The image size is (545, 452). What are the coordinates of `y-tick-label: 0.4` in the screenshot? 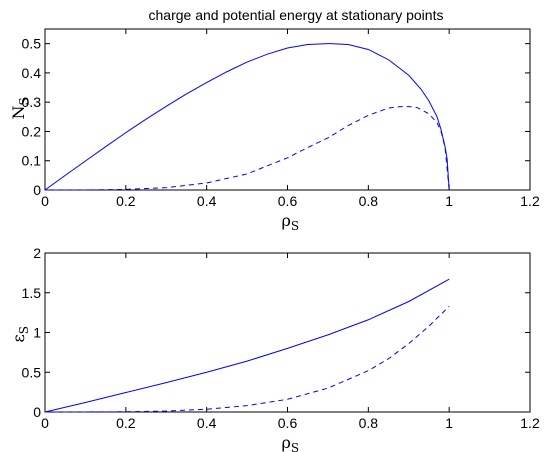 It's located at (32, 73).